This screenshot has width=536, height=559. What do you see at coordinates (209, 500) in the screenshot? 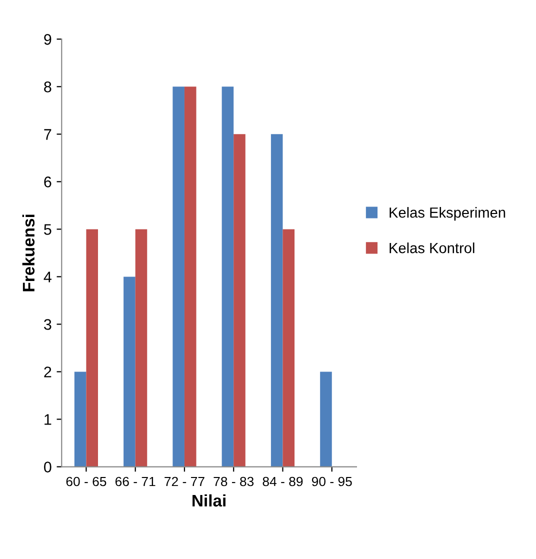
I see `x-axis-title: Nilai` at bounding box center [209, 500].